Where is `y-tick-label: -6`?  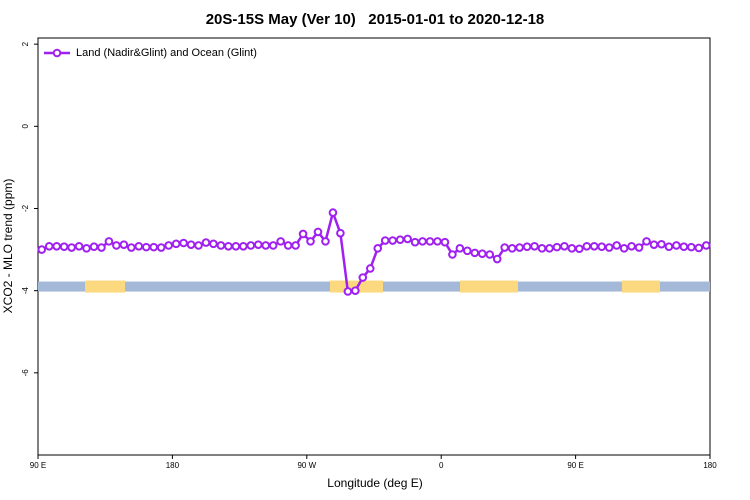
y-tick-label: -6 is located at coordinates (25, 373).